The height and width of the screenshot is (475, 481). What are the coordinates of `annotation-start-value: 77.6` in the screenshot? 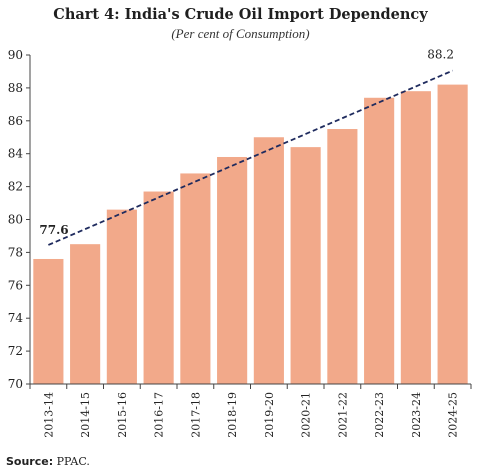 It's located at (53, 230).